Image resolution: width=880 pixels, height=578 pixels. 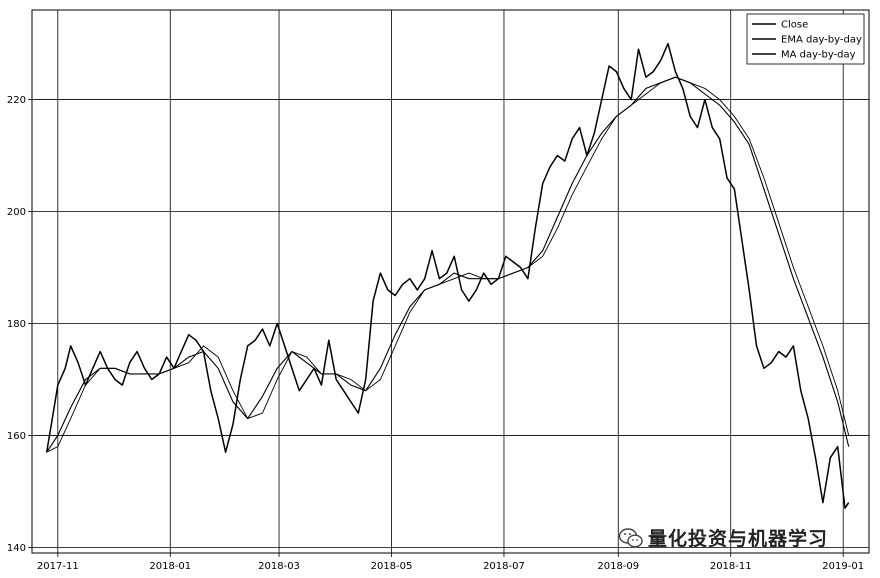 I want to click on x-tick-label: 2018-05, so click(x=392, y=566).